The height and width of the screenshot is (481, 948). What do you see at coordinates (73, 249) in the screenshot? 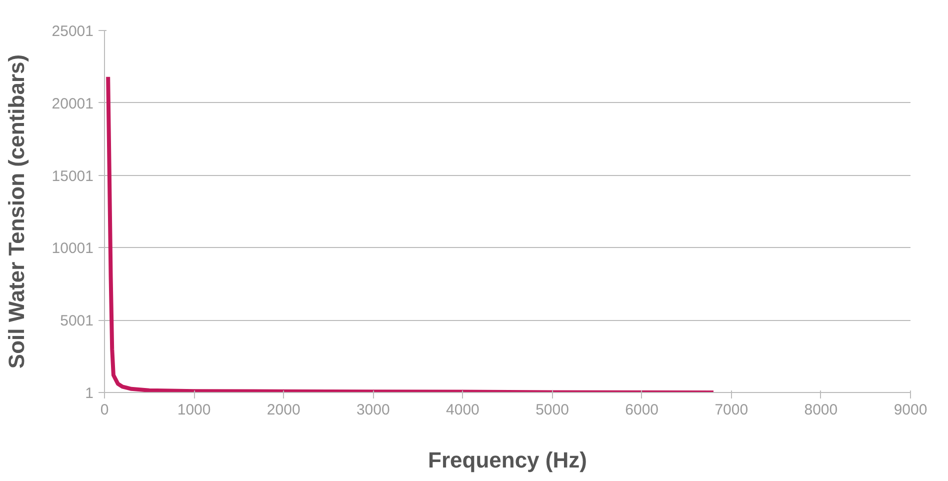
I see `y-tick-label: 10001` at bounding box center [73, 249].